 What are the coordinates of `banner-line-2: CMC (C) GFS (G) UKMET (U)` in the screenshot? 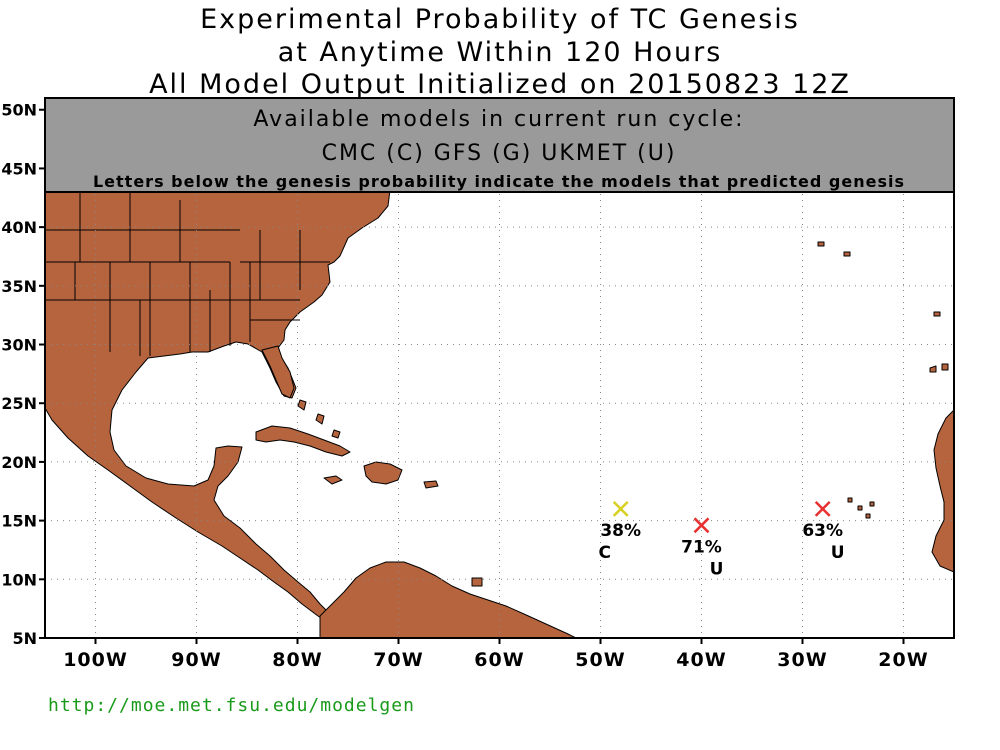 It's located at (499, 153).